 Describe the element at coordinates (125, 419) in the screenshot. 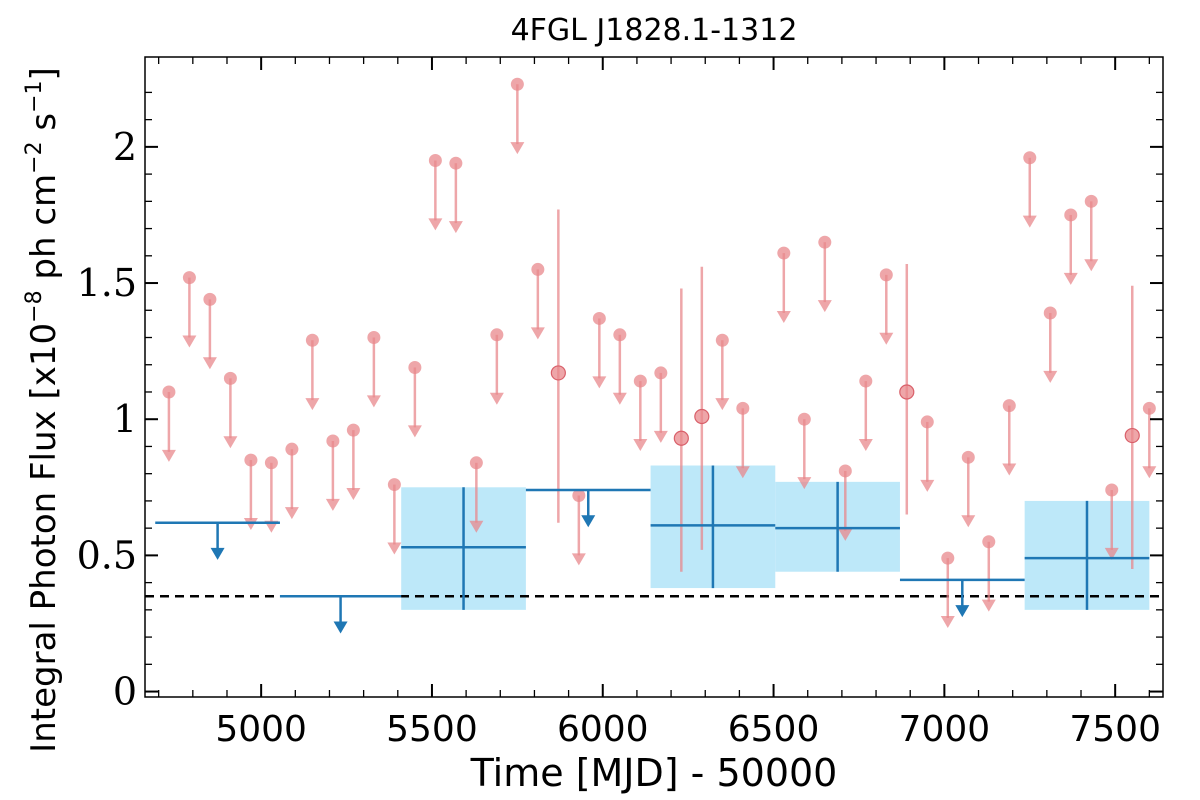

I see `y-tick-label: 1` at that location.